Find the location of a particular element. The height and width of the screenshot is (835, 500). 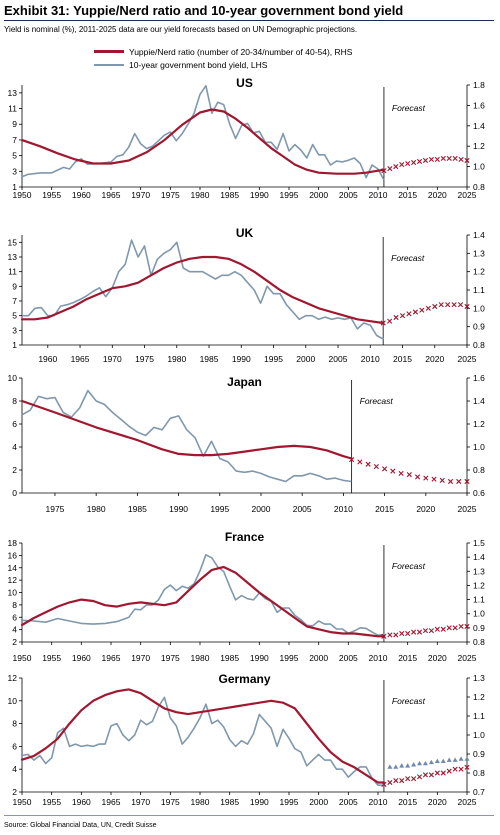

y-tick-label-left: 16 is located at coordinates (13, 555).